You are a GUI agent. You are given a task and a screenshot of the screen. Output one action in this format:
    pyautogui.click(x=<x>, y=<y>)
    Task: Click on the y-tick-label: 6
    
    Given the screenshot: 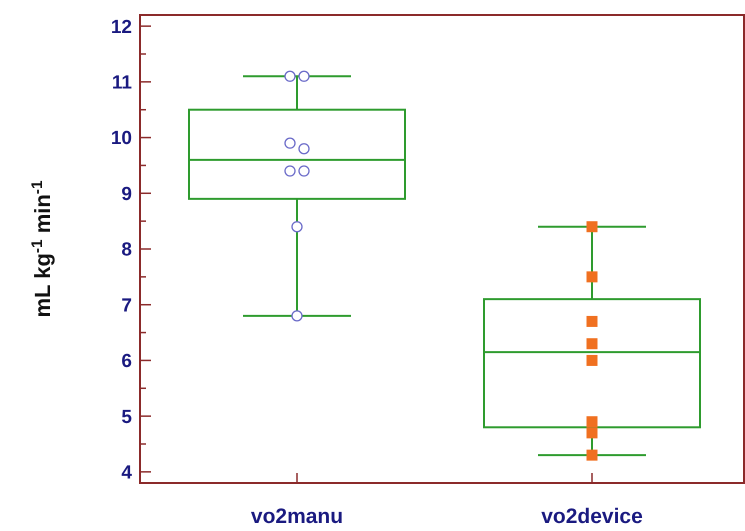 What is the action you would take?
    pyautogui.click(x=126, y=361)
    